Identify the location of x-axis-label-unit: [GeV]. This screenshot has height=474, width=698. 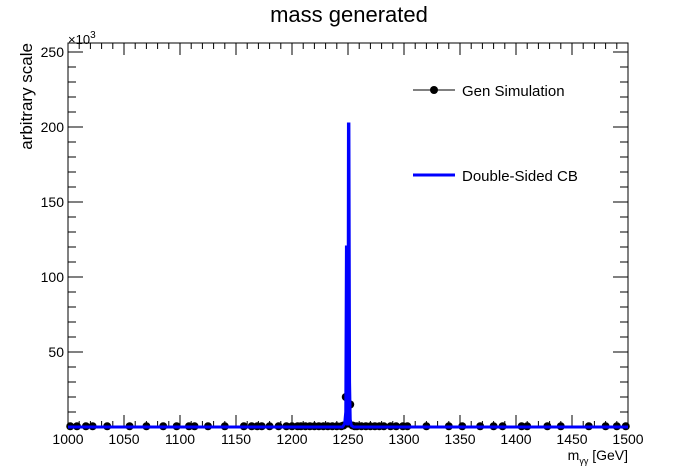
(608, 455).